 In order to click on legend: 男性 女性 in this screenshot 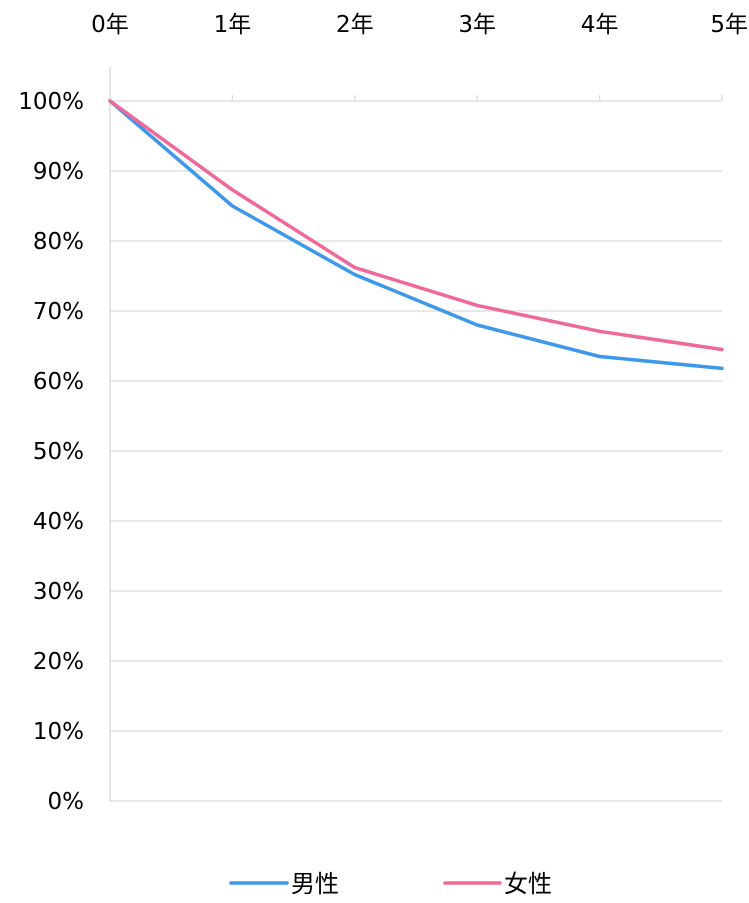, I will do `click(390, 884)`.